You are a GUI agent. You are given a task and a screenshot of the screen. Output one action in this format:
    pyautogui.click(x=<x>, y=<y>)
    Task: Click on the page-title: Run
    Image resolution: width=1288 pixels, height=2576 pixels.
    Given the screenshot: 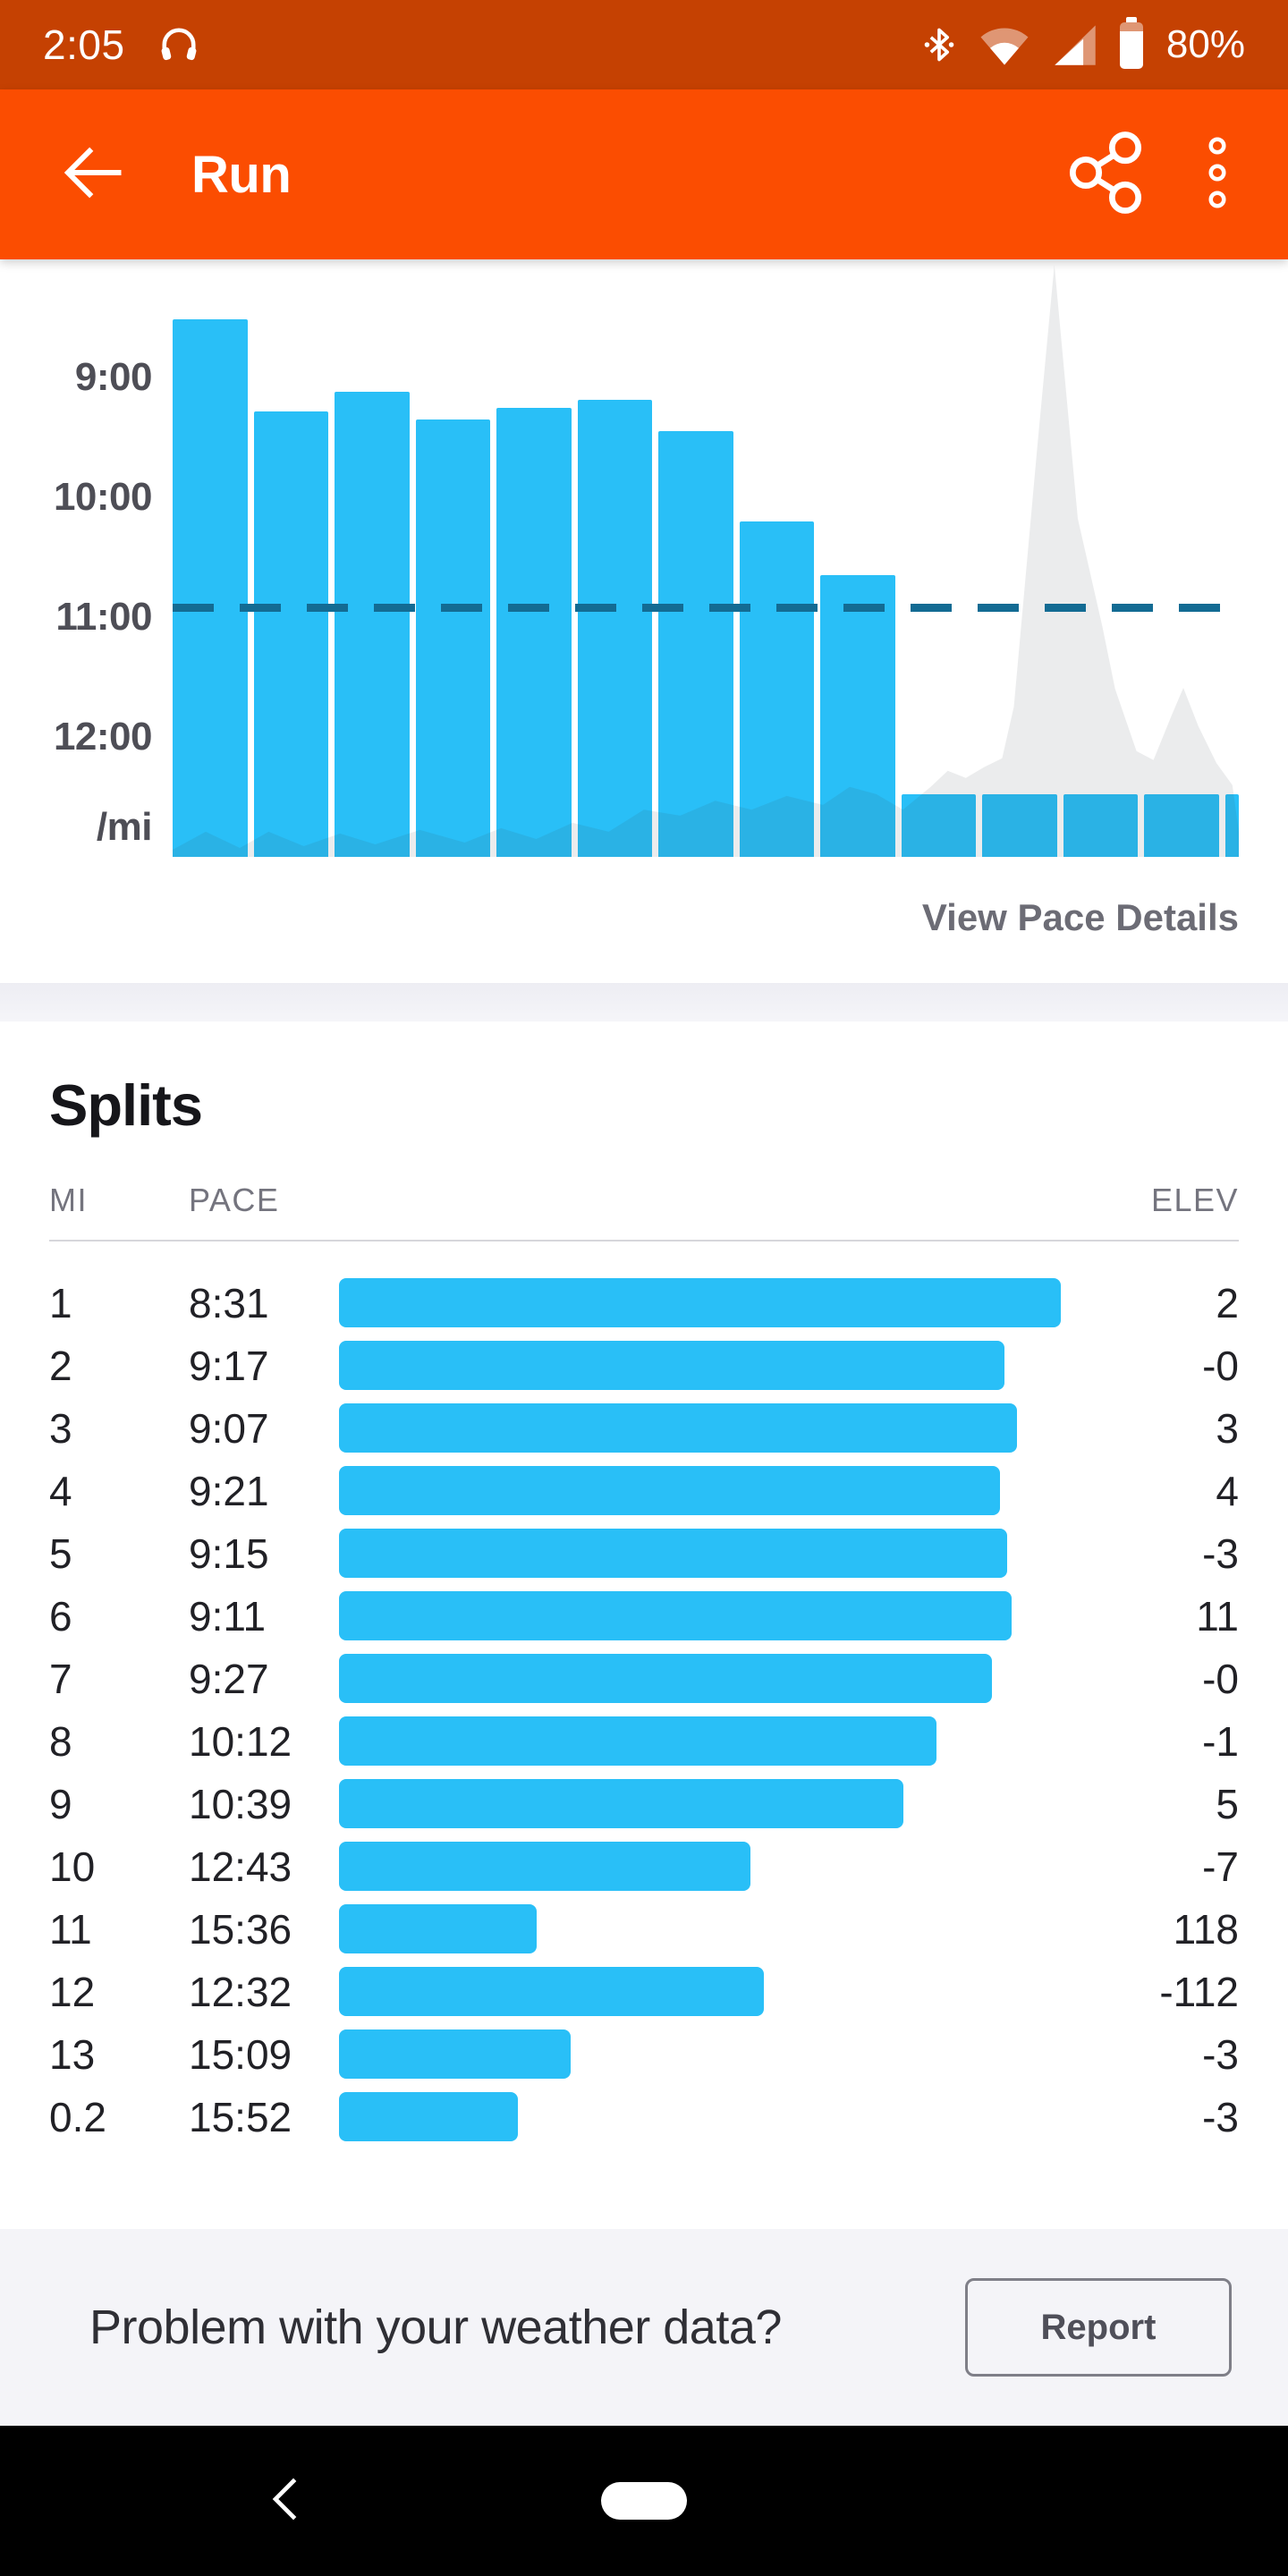 What is the action you would take?
    pyautogui.click(x=241, y=174)
    